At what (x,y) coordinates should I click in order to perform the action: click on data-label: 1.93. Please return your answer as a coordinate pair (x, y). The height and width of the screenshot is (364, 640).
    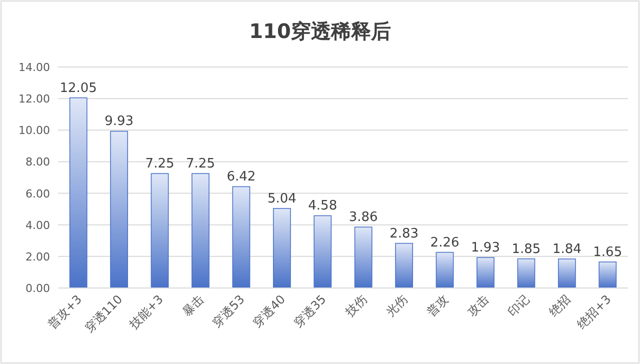
    Looking at the image, I should click on (485, 248).